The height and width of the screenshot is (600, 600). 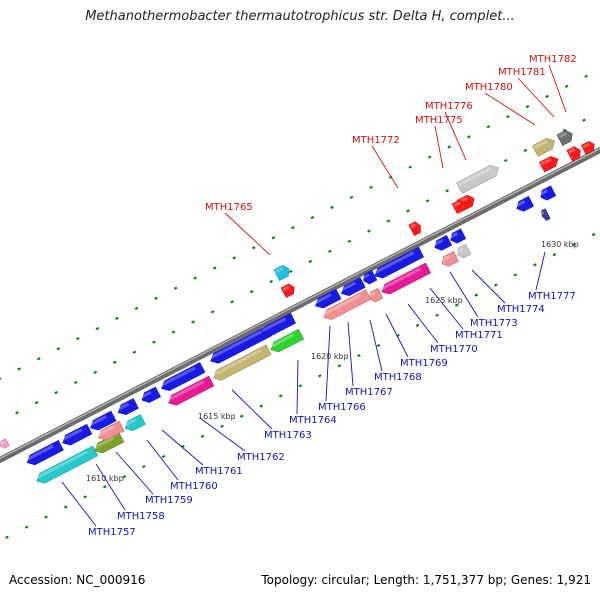 I want to click on gene-reverse-blue-8-body, so click(x=278, y=325).